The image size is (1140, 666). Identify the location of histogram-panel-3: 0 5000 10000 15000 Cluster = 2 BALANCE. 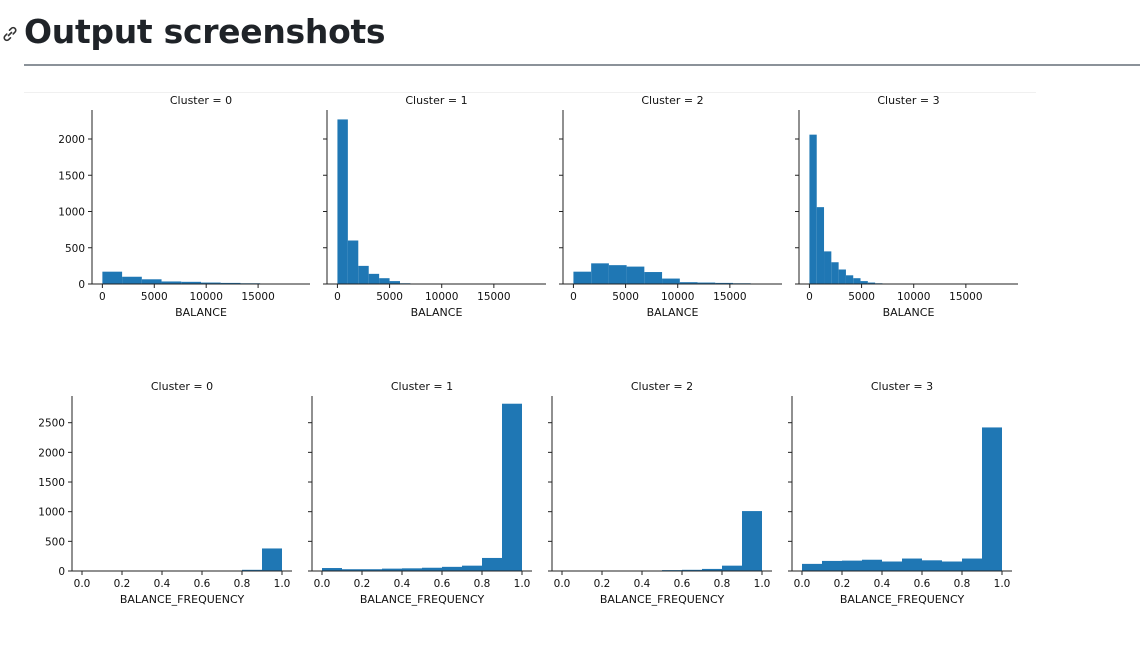
(670, 206).